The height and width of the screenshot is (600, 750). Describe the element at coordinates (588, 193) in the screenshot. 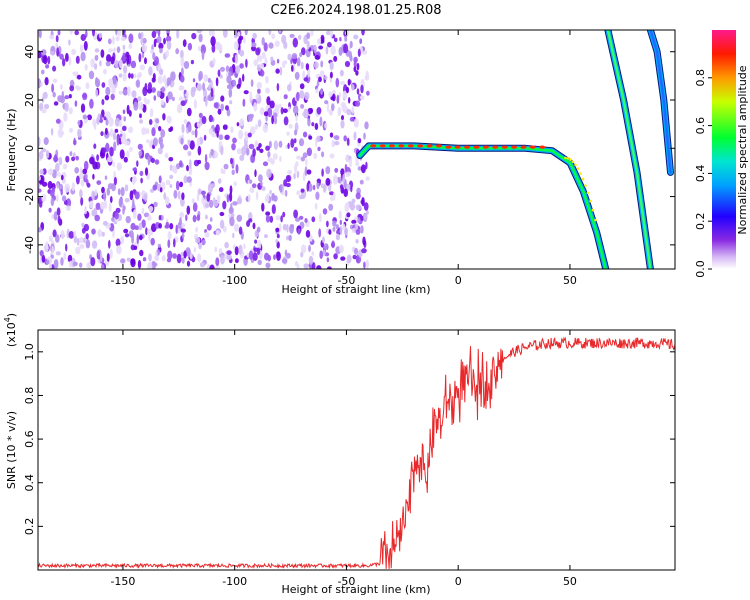

I see `carrier-dot` at that location.